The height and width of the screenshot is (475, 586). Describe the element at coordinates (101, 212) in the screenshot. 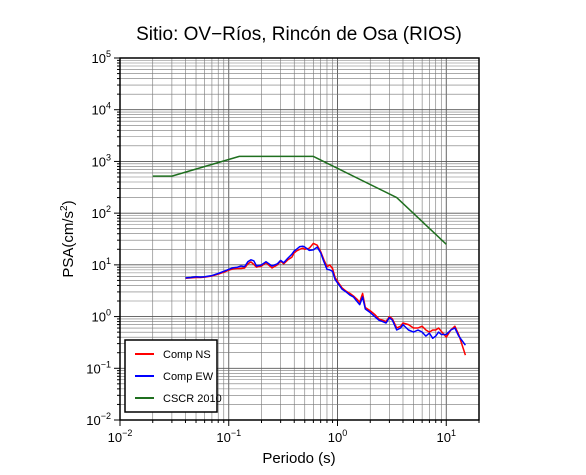

I see `y-tick-label: 10²` at that location.